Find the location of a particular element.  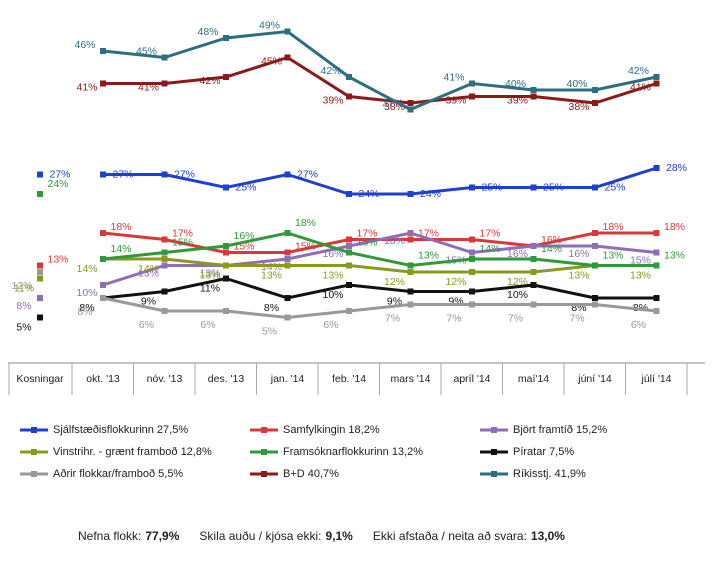

legend-label: B+D 40,7% is located at coordinates (311, 474).